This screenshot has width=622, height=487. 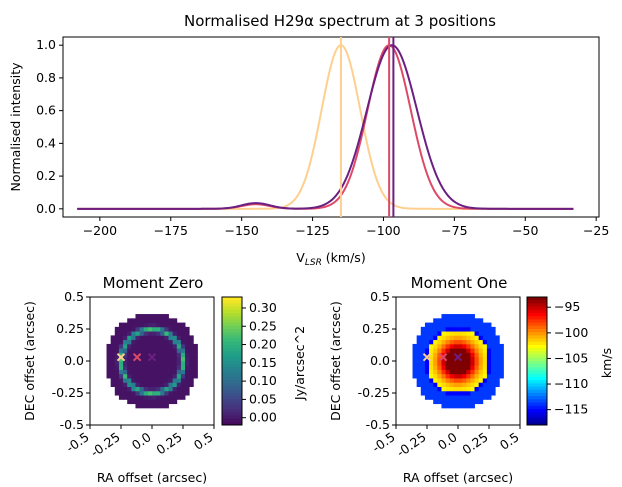 What do you see at coordinates (141, 441) in the screenshot?
I see `map-xtick-label-2: 0.0` at bounding box center [141, 441].